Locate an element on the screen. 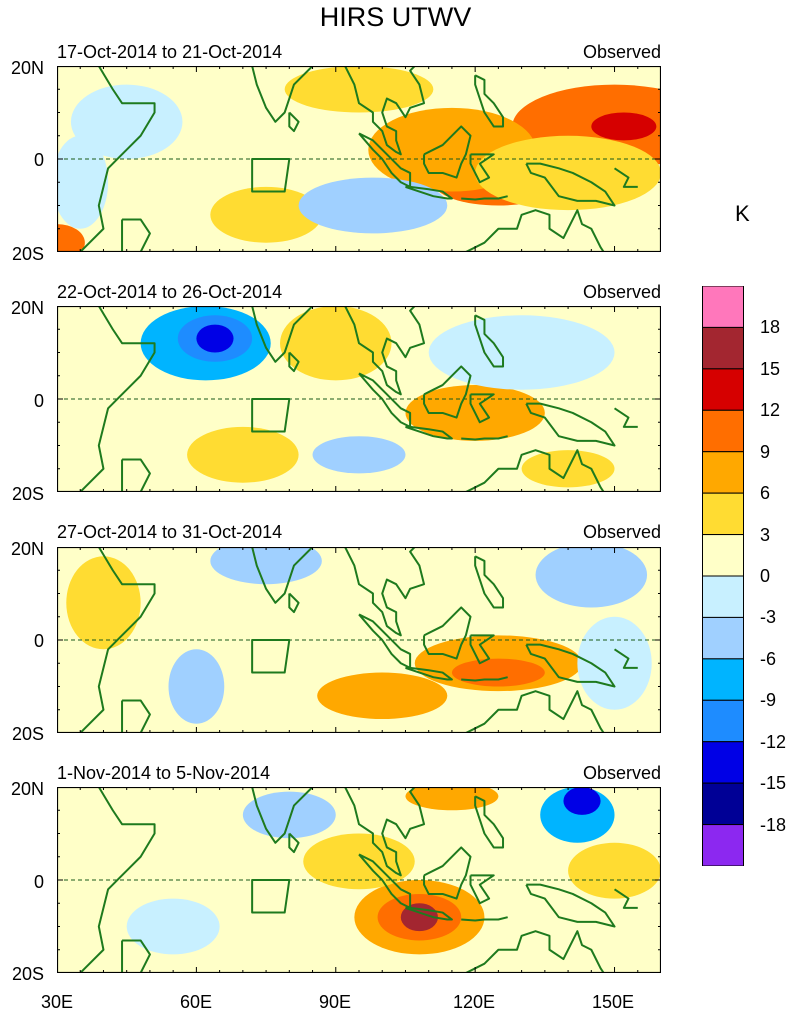 The width and height of the screenshot is (791, 1013). colorbar-label: -9 is located at coordinates (768, 700).